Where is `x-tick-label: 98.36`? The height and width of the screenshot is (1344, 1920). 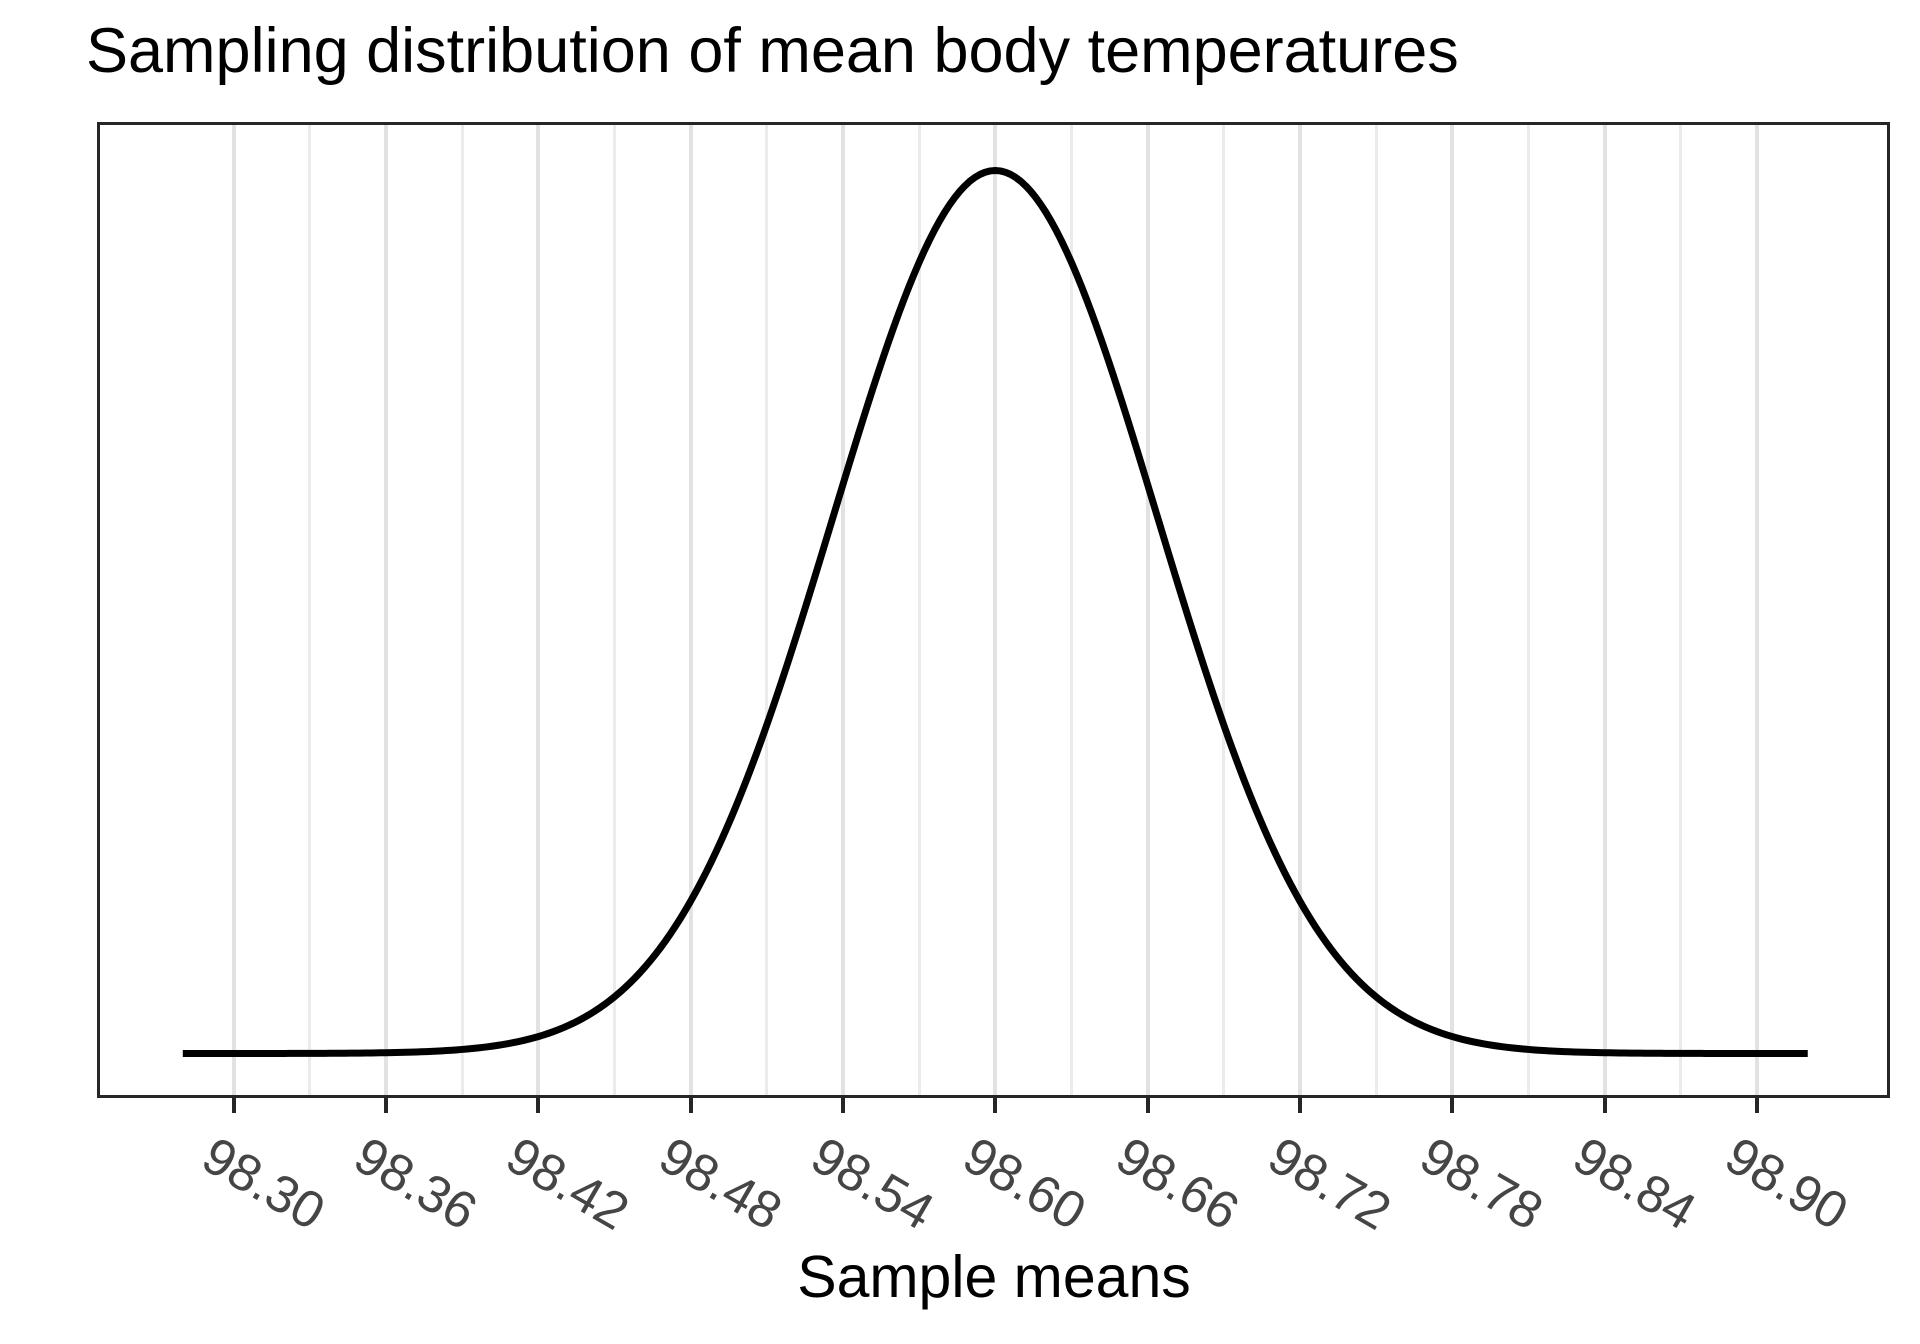
x-tick-label: 98.36 is located at coordinates (415, 1184).